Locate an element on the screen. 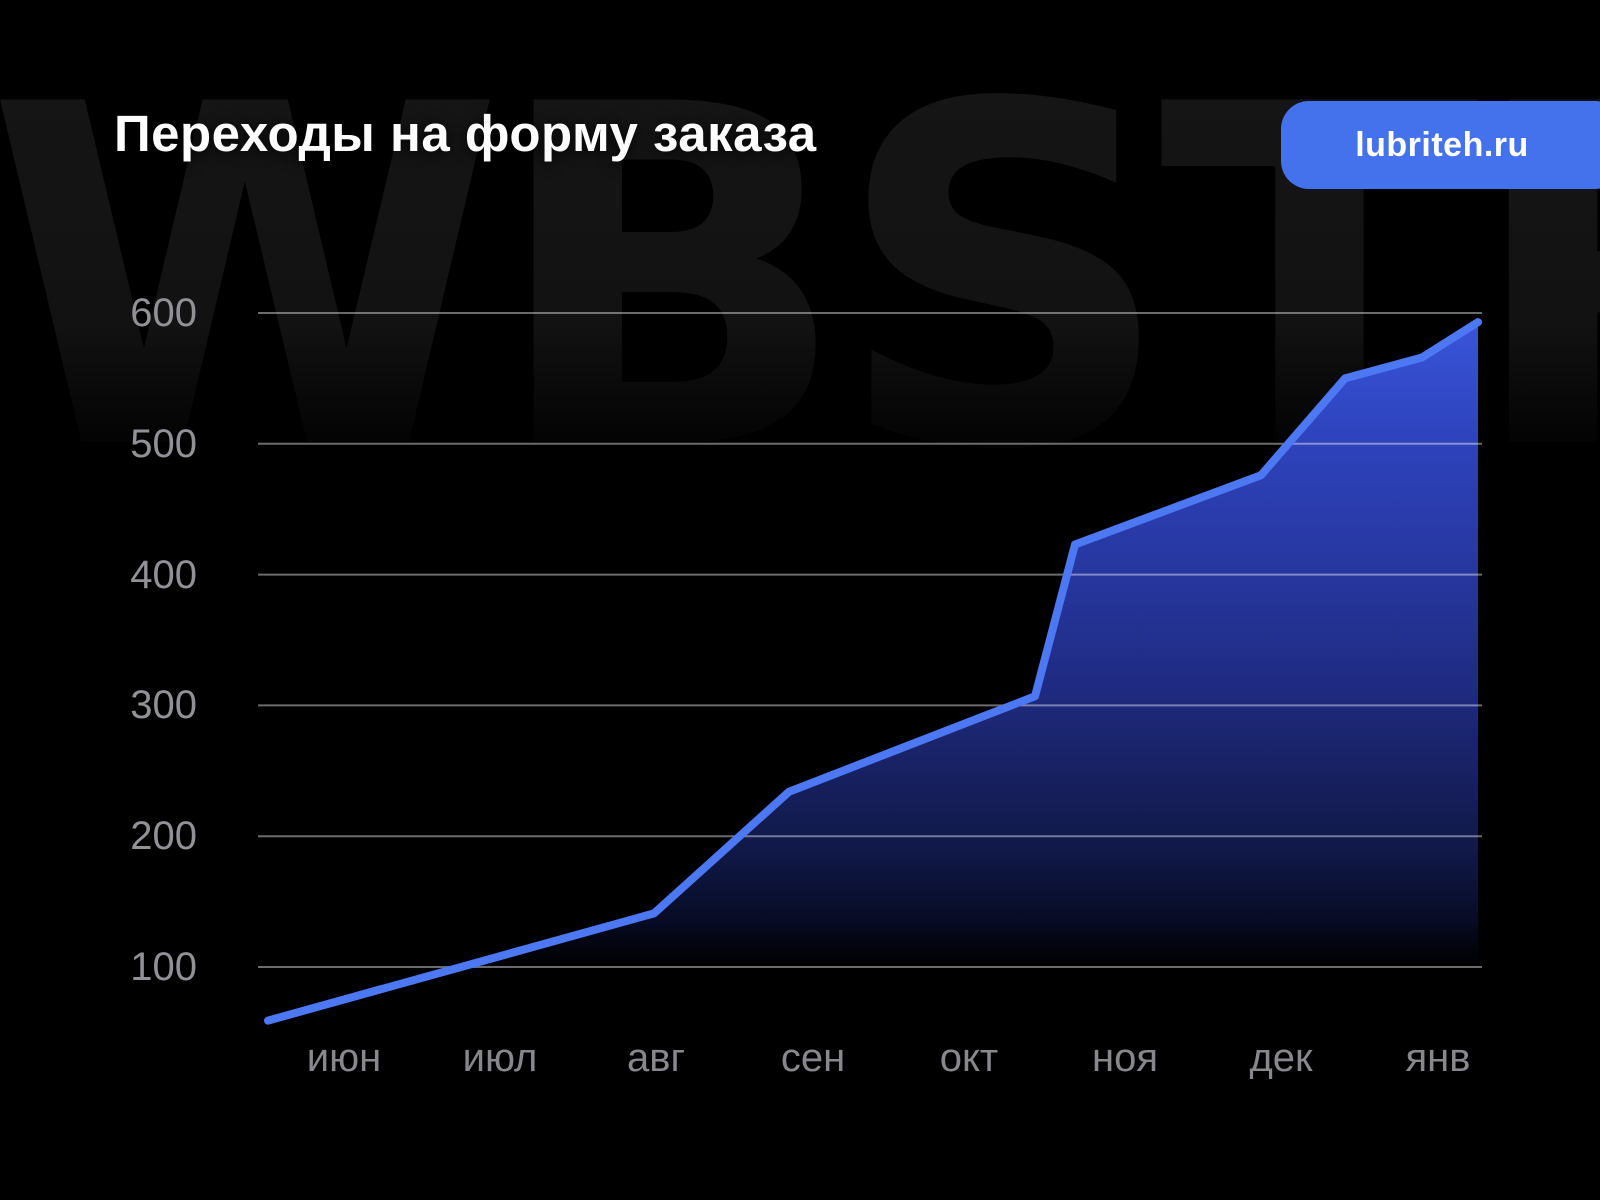 The image size is (1600, 1200). site-badge-label: lubriteh.ru is located at coordinates (1442, 144).